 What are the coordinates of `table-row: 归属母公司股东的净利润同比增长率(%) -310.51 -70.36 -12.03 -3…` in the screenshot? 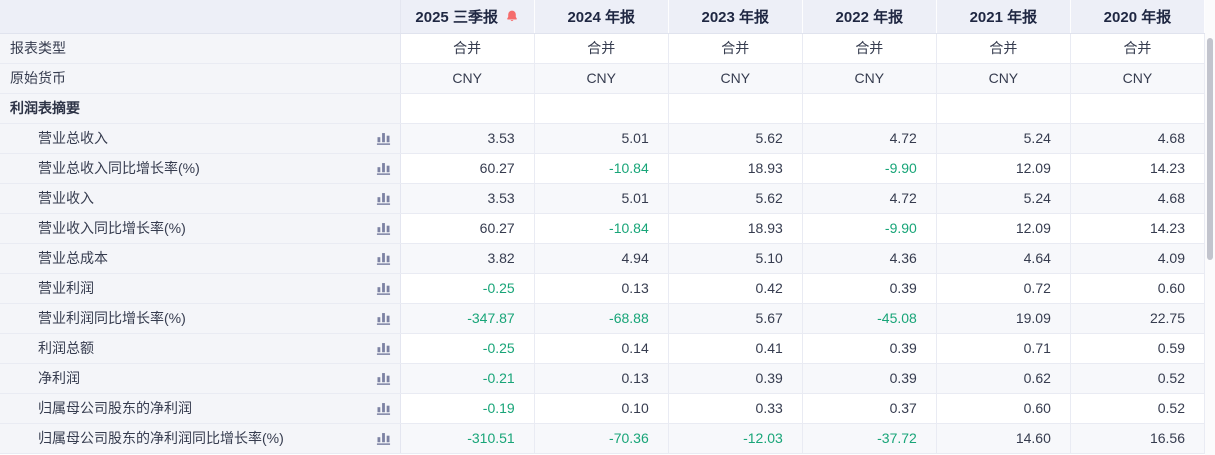 It's located at (603, 438).